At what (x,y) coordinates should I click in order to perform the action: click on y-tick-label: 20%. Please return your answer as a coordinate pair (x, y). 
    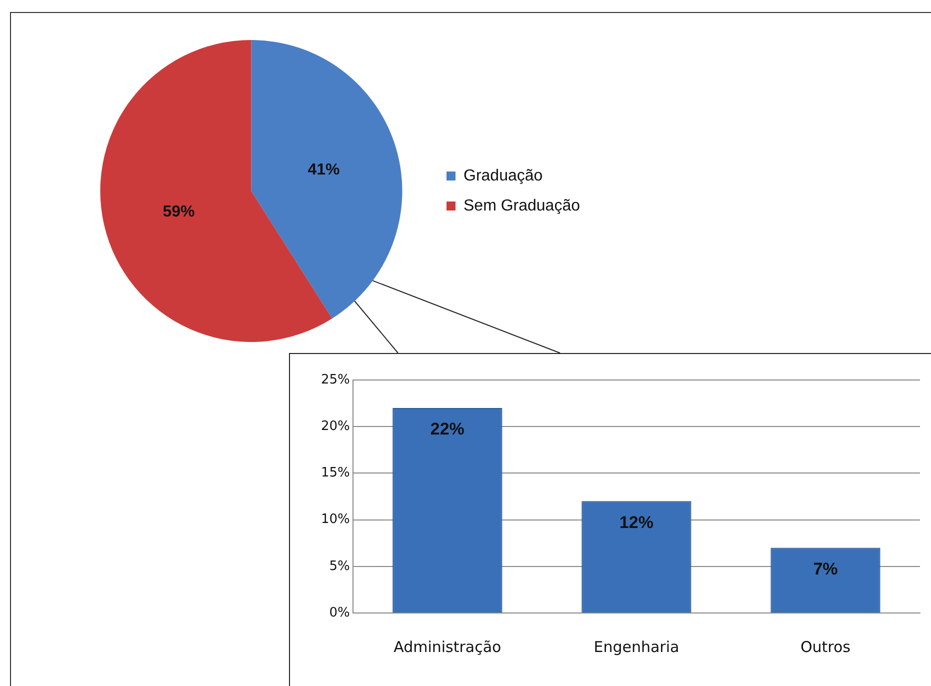
    Looking at the image, I should click on (335, 426).